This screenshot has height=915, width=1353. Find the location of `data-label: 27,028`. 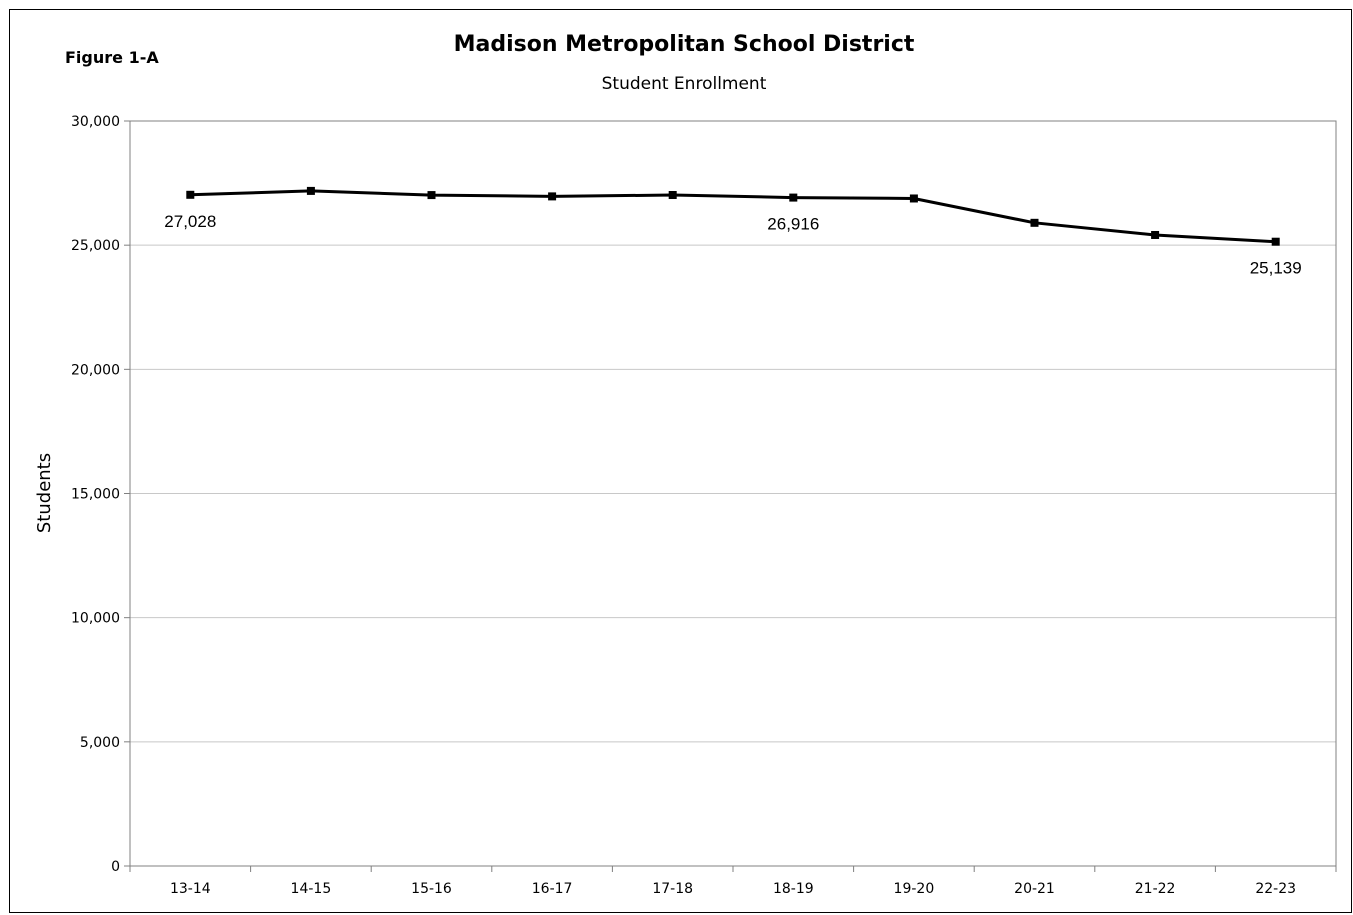

data-label: 27,028 is located at coordinates (190, 221).